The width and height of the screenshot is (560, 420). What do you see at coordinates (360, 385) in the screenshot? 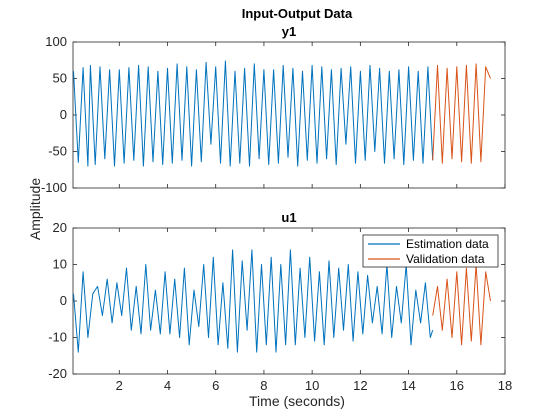
I see `u1-xtick-label: 12` at bounding box center [360, 385].